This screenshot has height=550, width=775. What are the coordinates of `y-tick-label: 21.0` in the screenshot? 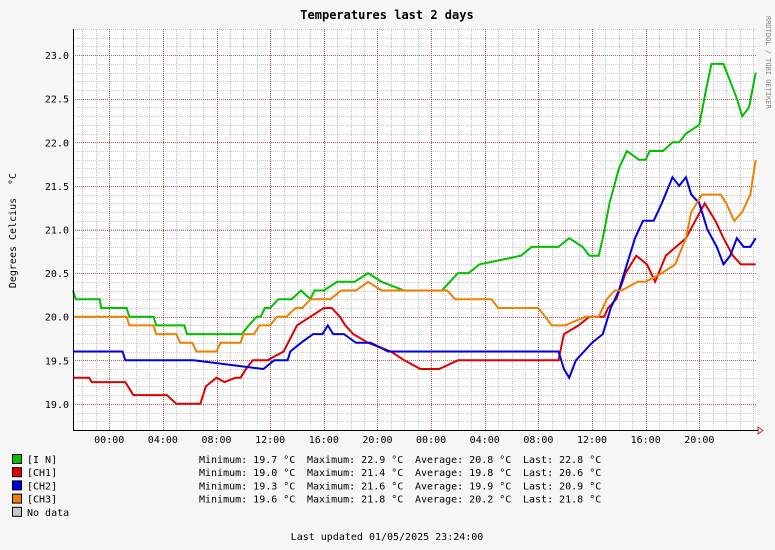 It's located at (57, 231).